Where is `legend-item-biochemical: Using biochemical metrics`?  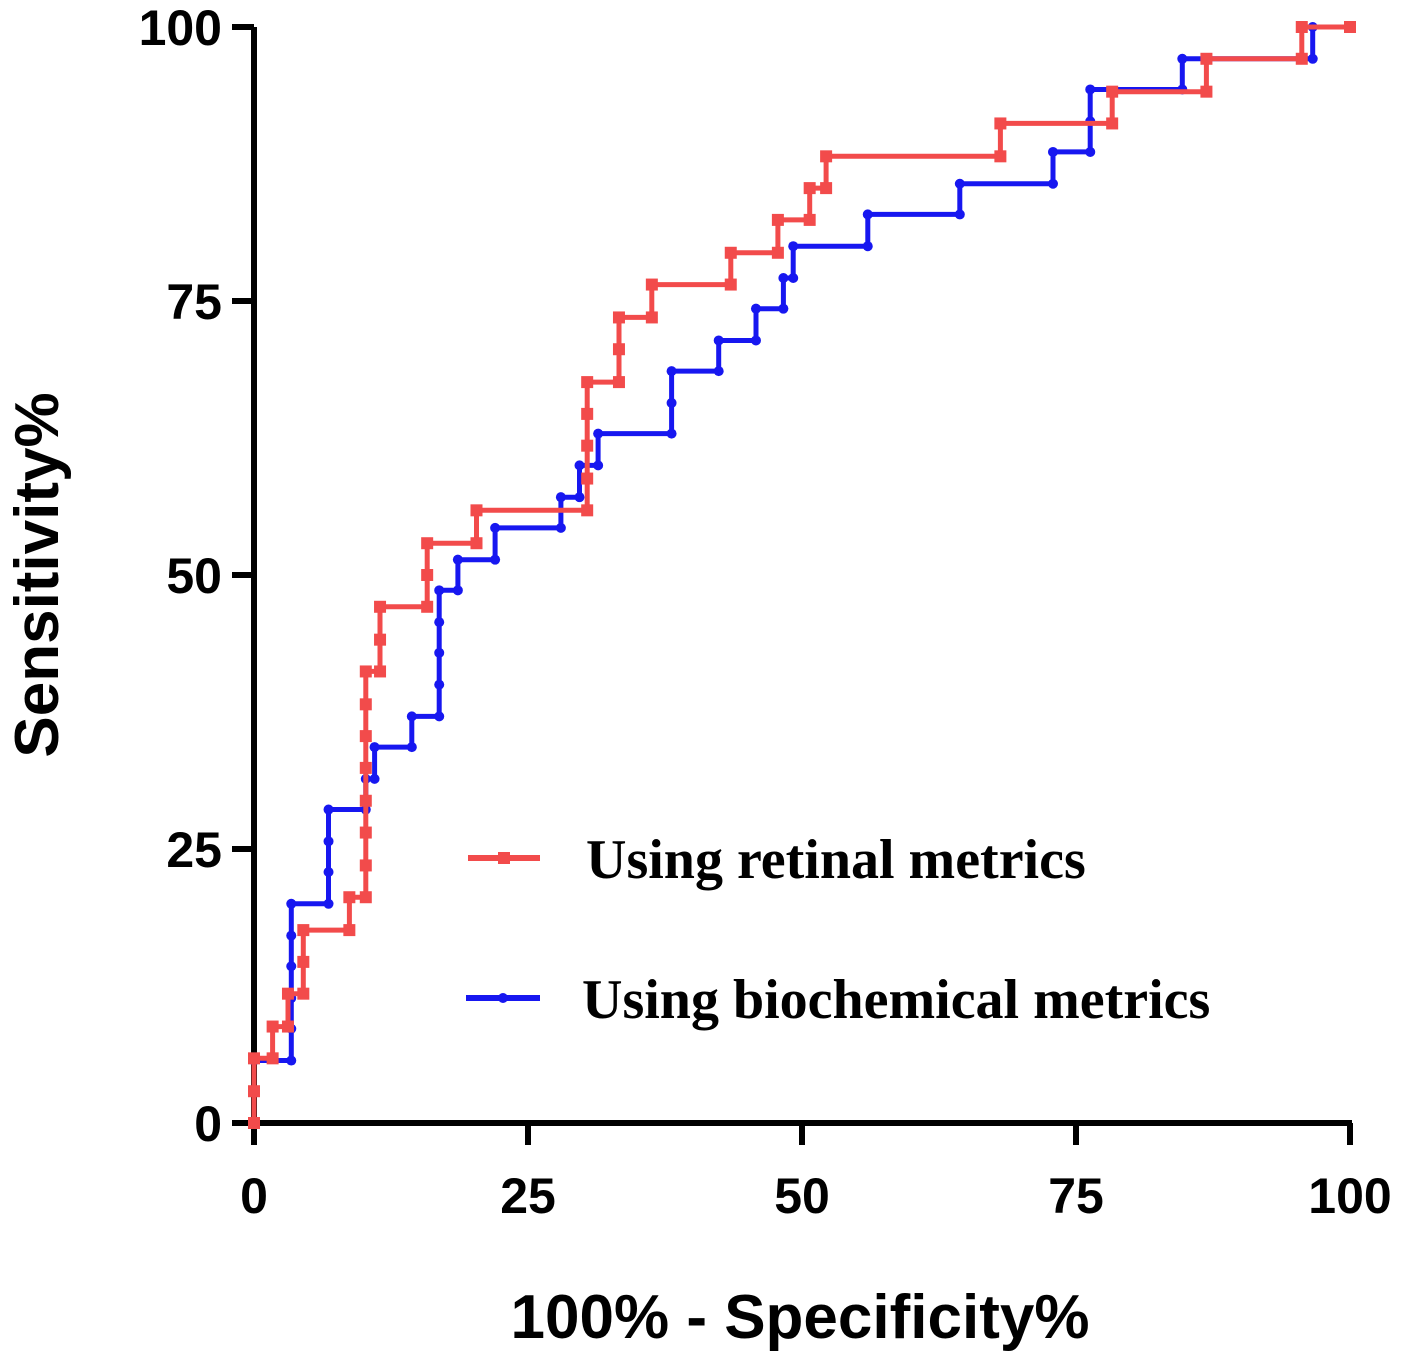 legend-item-biochemical: Using biochemical metrics is located at coordinates (838, 1000).